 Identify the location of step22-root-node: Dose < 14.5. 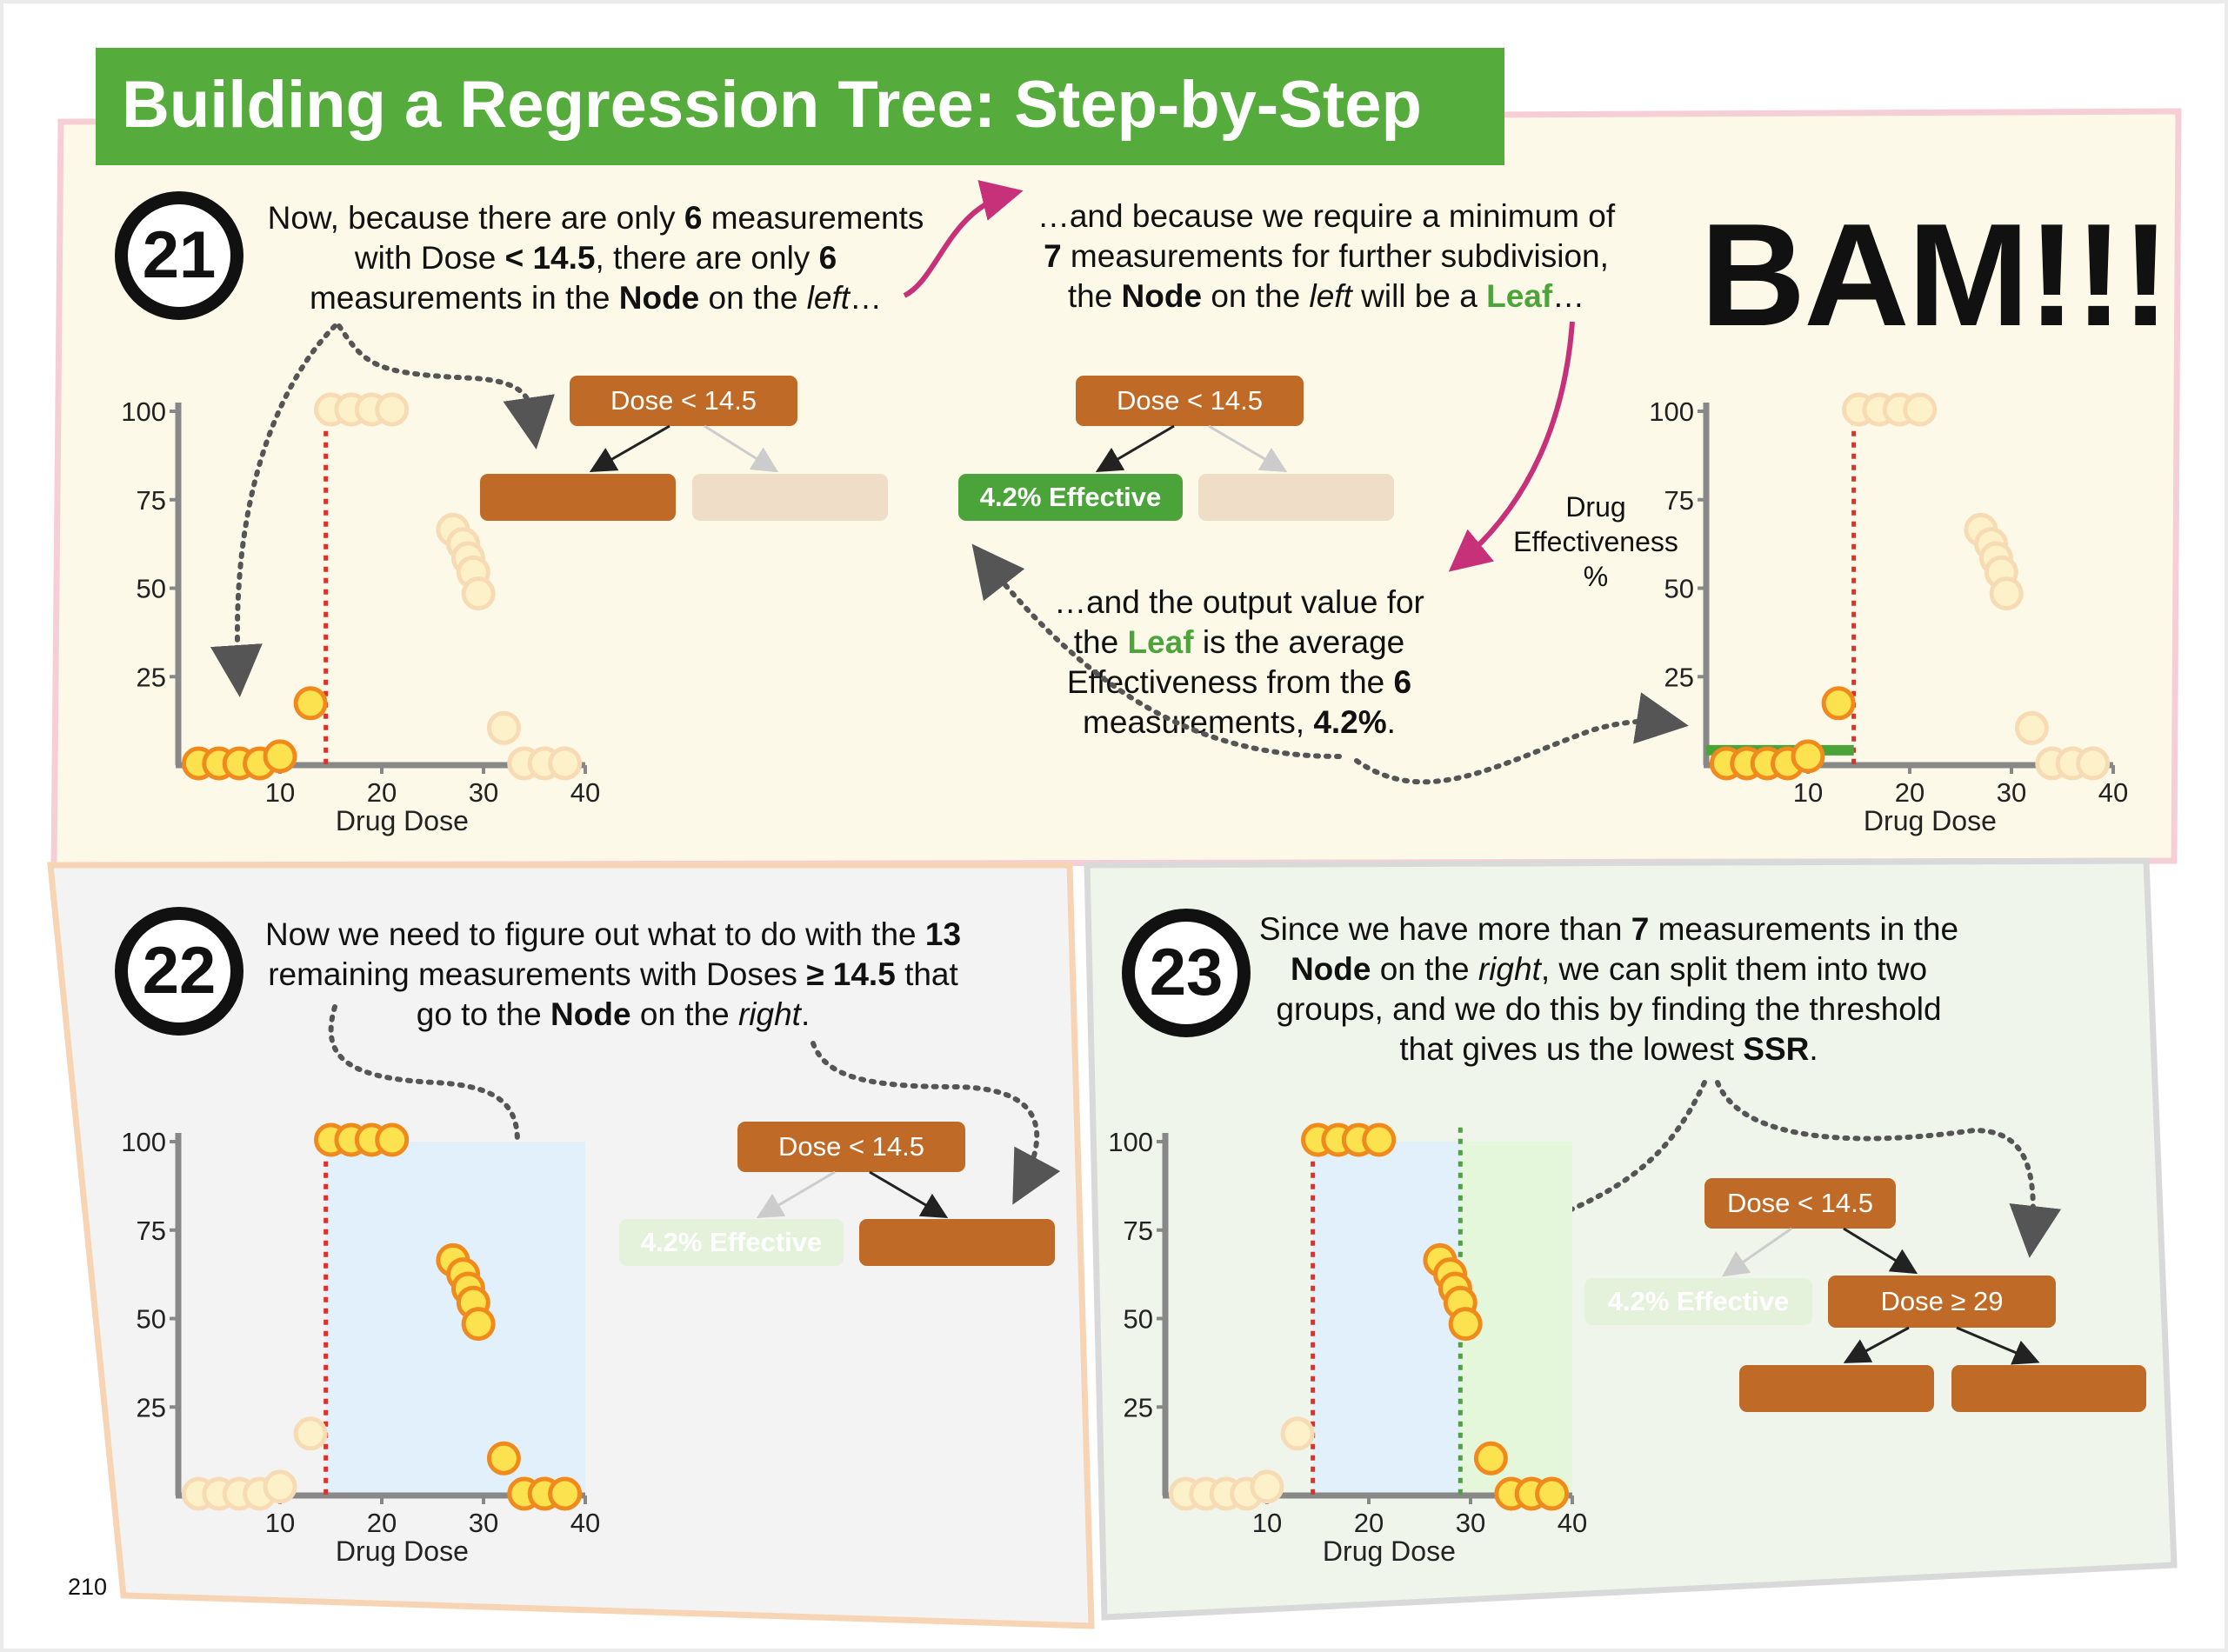
(851, 1147).